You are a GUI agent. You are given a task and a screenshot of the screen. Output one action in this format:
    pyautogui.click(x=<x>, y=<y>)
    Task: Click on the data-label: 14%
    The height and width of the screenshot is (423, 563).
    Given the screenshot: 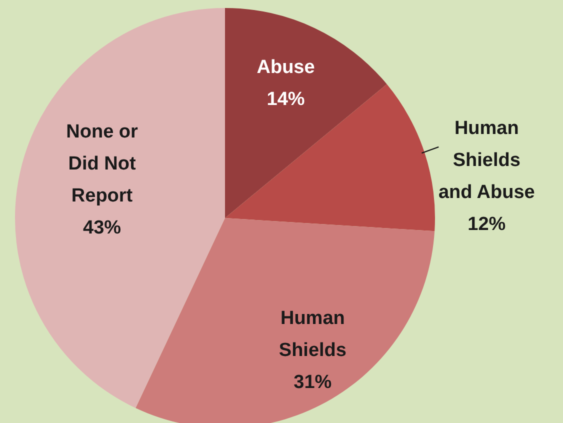 What is the action you would take?
    pyautogui.click(x=285, y=99)
    